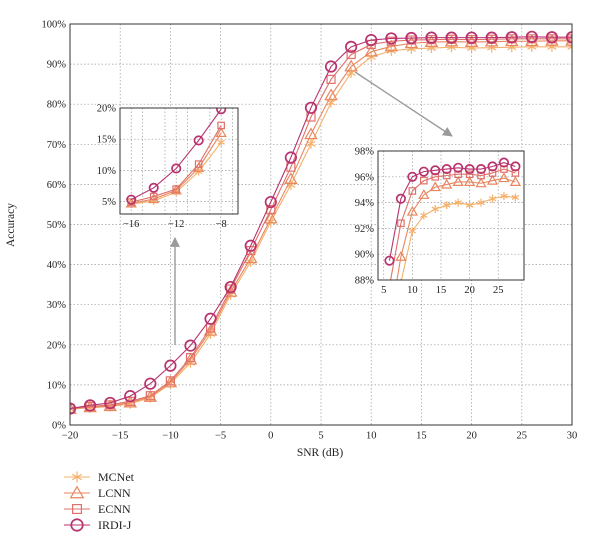  What do you see at coordinates (114, 509) in the screenshot?
I see `legend-label-ecnn: ECNN` at bounding box center [114, 509].